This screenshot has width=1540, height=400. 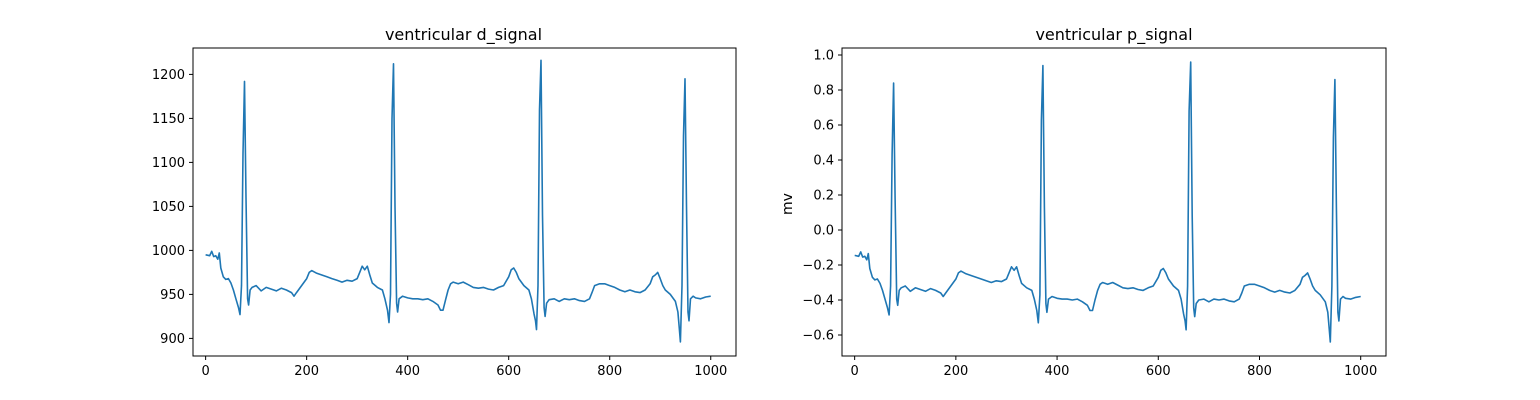 What do you see at coordinates (172, 339) in the screenshot?
I see `y-tick-label: 900` at bounding box center [172, 339].